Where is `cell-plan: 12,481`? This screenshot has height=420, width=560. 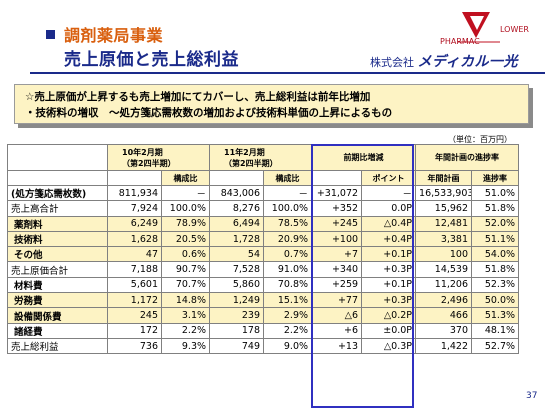
cell-plan: 12,481 is located at coordinates (444, 223).